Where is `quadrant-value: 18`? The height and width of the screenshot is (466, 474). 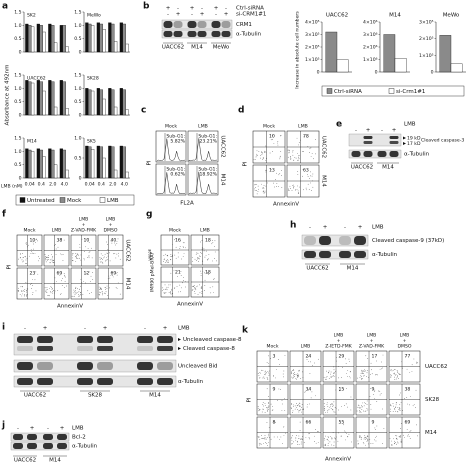
quadrant-value: 18 is located at coordinates (208, 273).